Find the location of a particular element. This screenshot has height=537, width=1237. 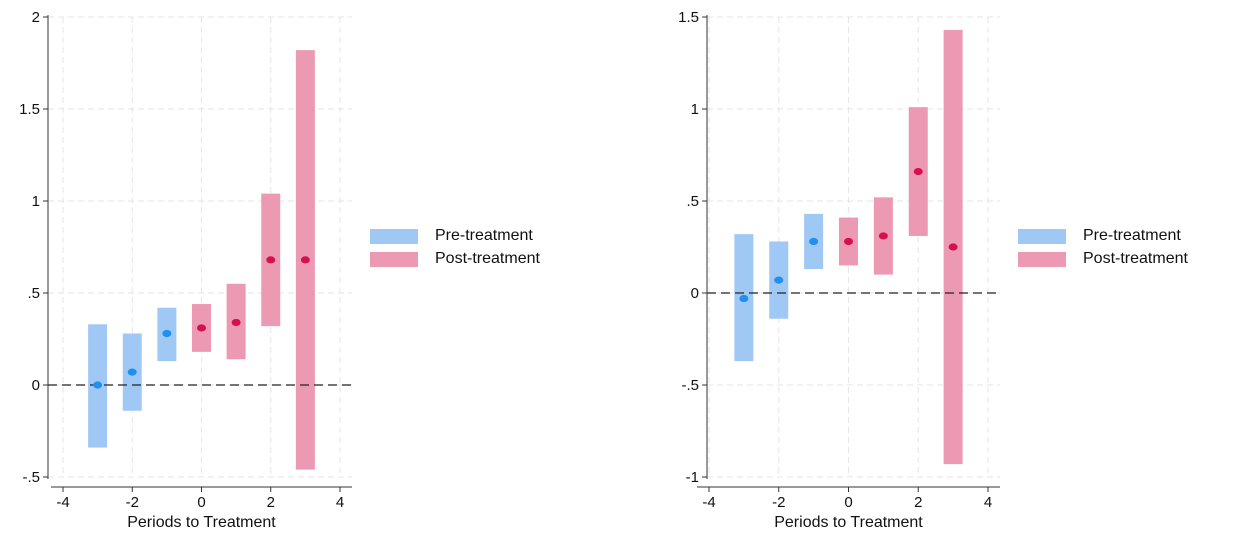

y-tick-label: -1 is located at coordinates (692, 477).